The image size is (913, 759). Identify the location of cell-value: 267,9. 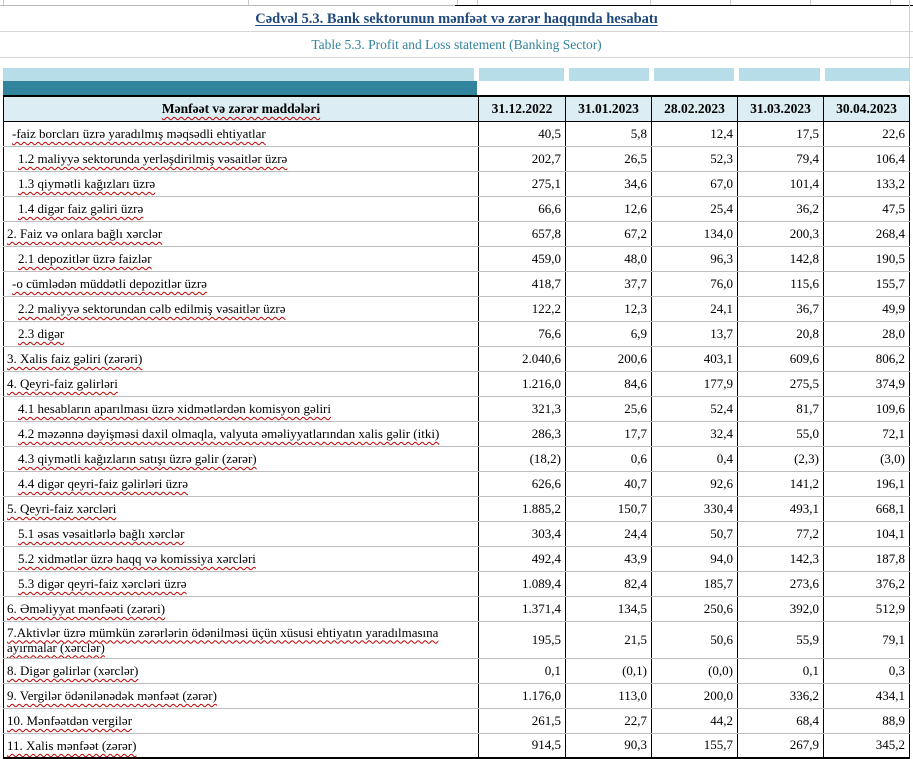
(780, 746).